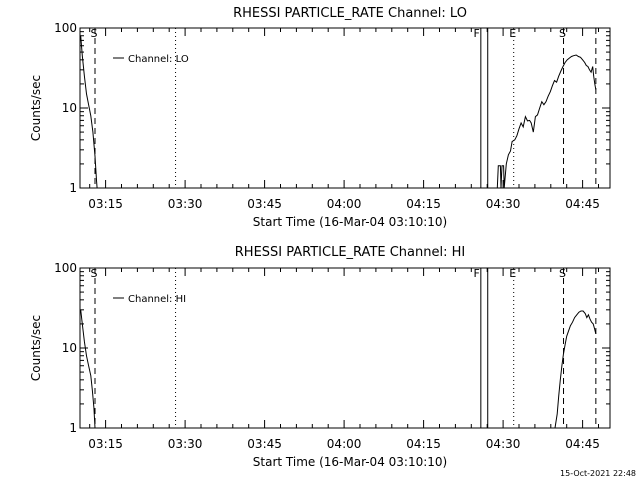 The height and width of the screenshot is (480, 640). What do you see at coordinates (69, 108) in the screenshot?
I see `panel-lo-ytick-label: 10` at bounding box center [69, 108].